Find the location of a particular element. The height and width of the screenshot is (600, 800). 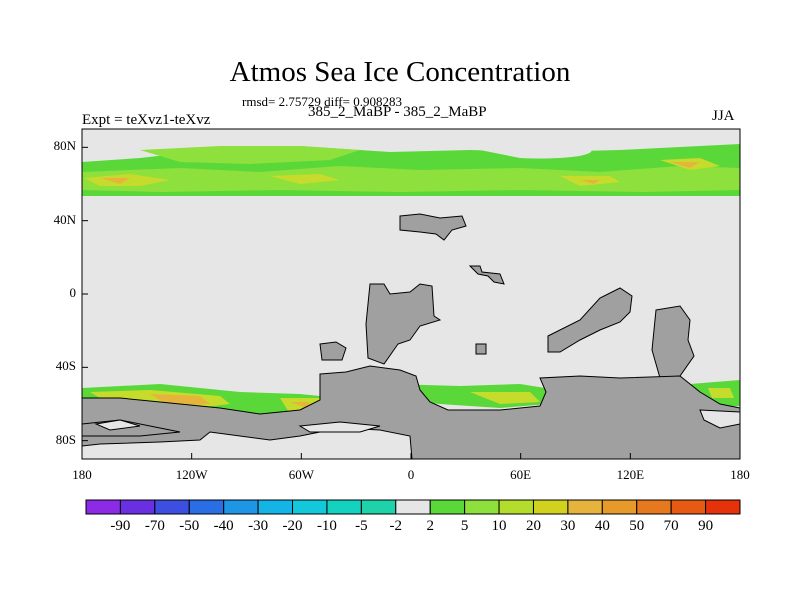

colorbar-label: -20 is located at coordinates (292, 526).